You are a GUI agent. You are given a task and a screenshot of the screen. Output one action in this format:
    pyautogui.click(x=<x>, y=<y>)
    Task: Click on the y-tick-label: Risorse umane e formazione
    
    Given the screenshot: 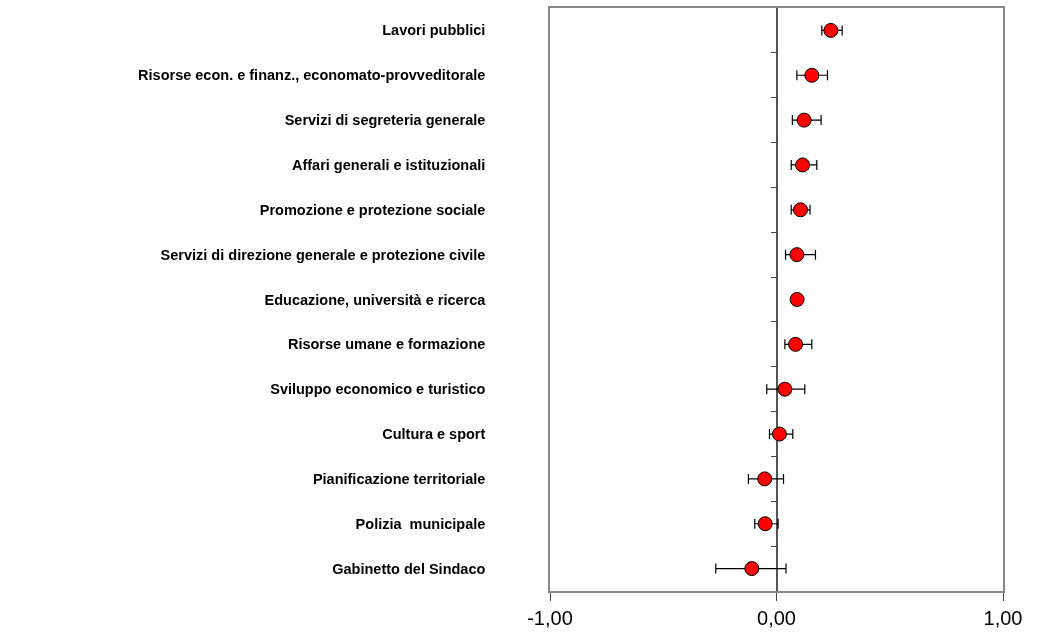 What is the action you would take?
    pyautogui.click(x=386, y=344)
    